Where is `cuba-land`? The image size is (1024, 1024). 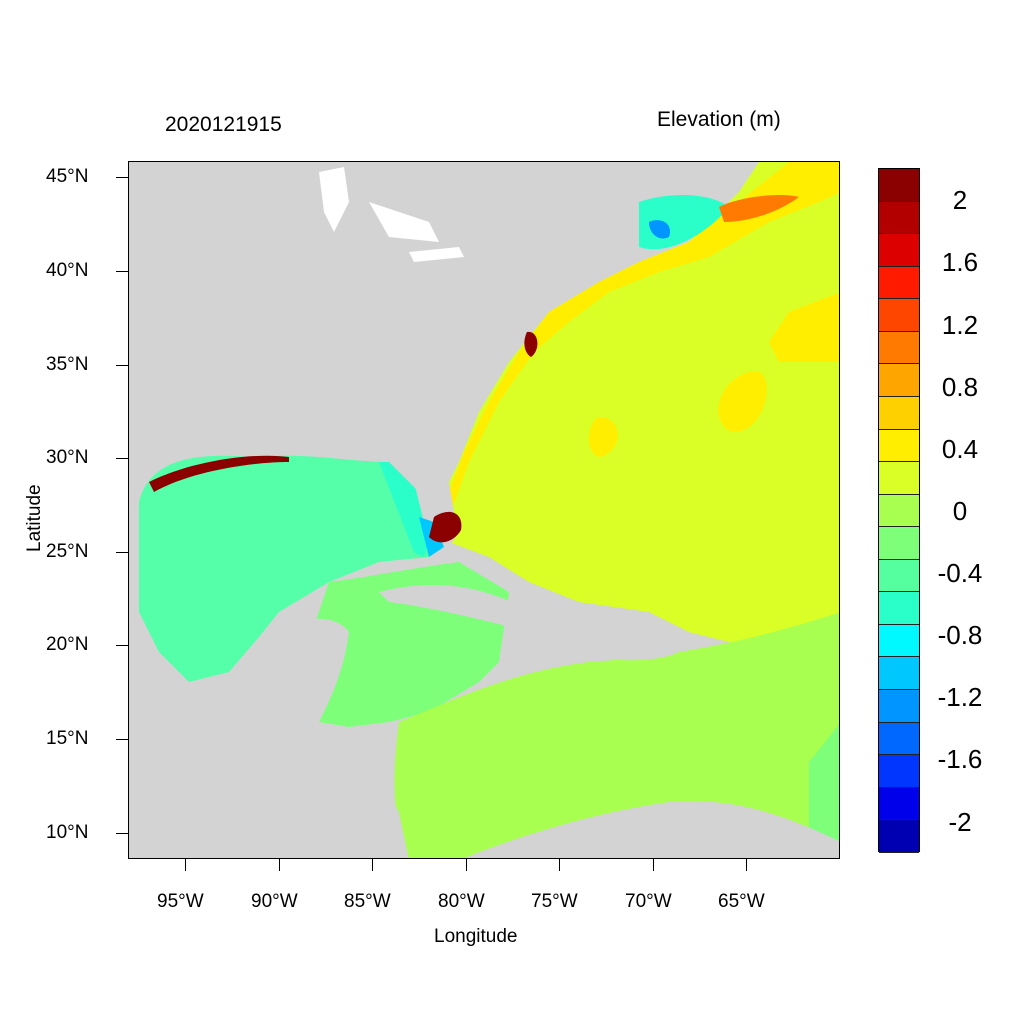 cuba-land is located at coordinates (474, 610).